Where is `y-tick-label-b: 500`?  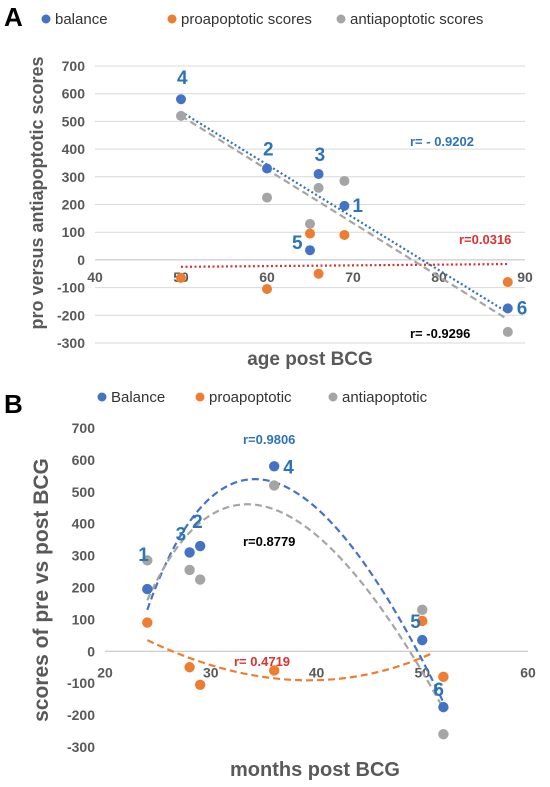 y-tick-label-b: 500 is located at coordinates (84, 492).